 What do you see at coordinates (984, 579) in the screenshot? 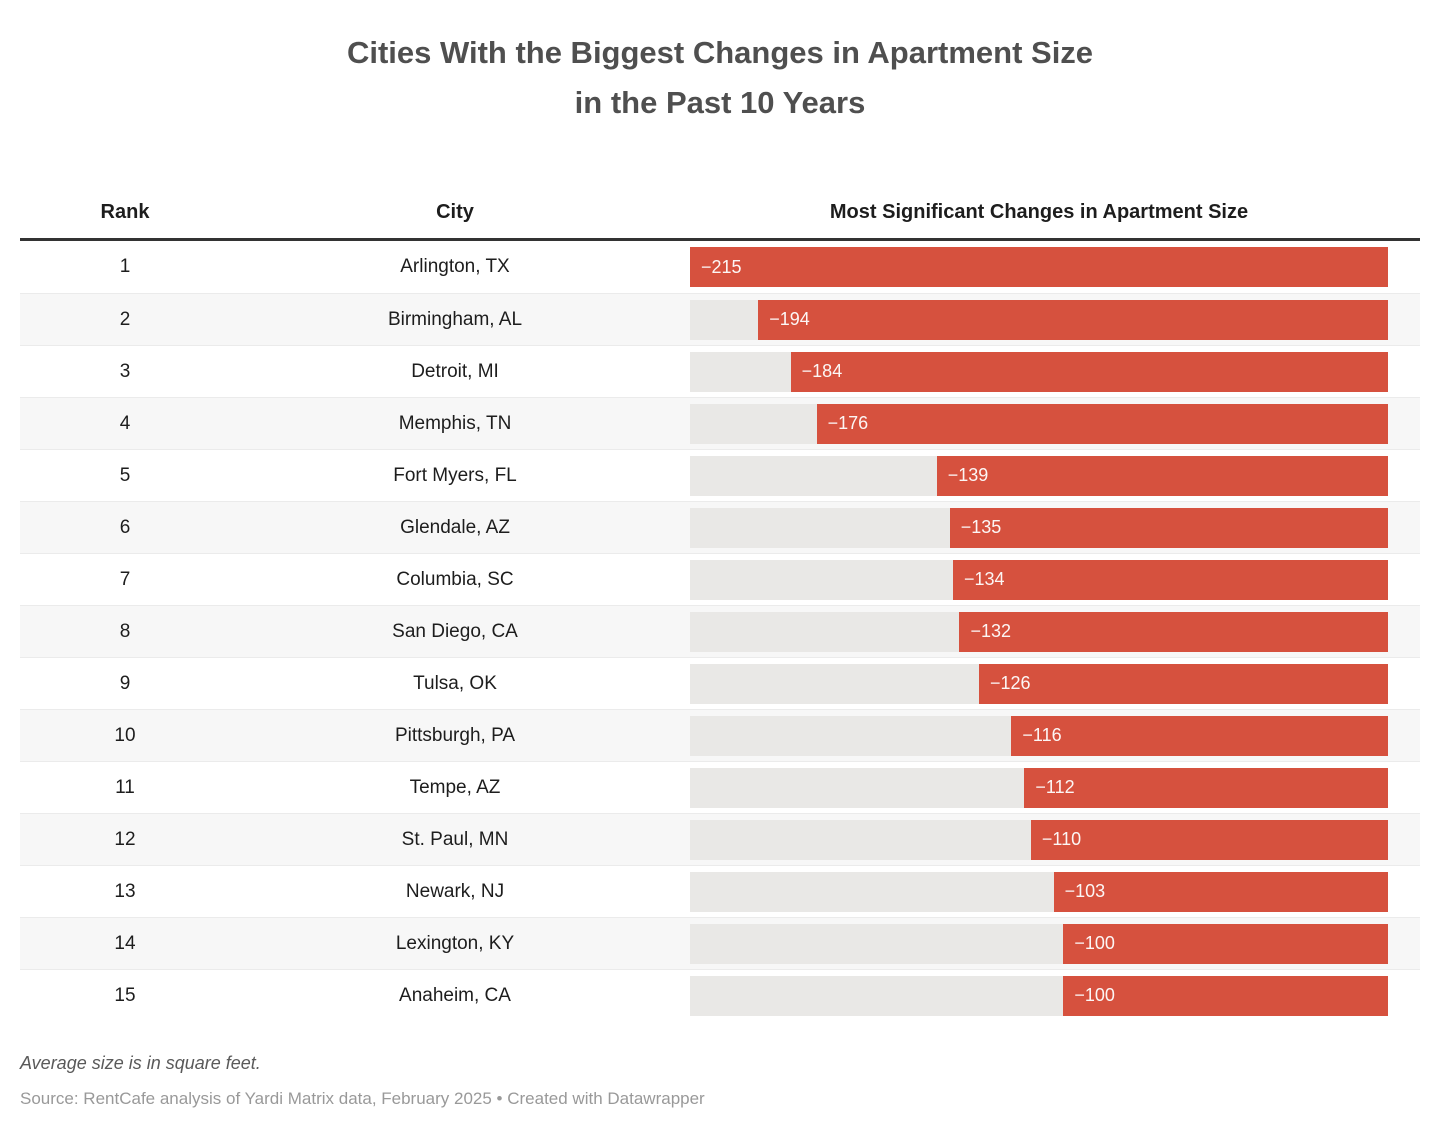
I see `bar-value-label: −134` at bounding box center [984, 579].